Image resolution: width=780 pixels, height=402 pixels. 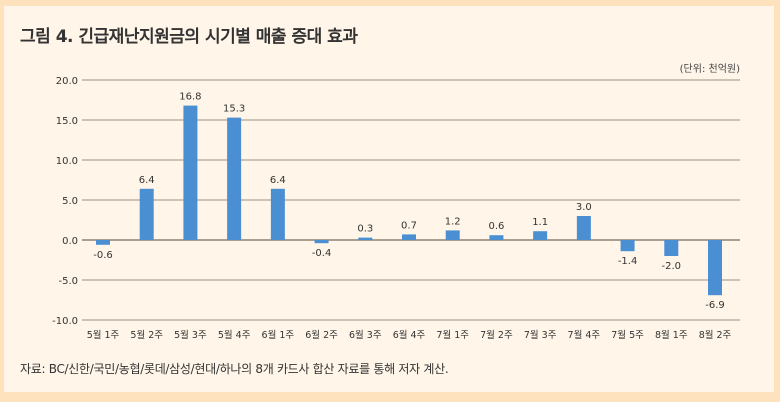 I want to click on x-tick-label: 6월 3주, so click(x=365, y=335).